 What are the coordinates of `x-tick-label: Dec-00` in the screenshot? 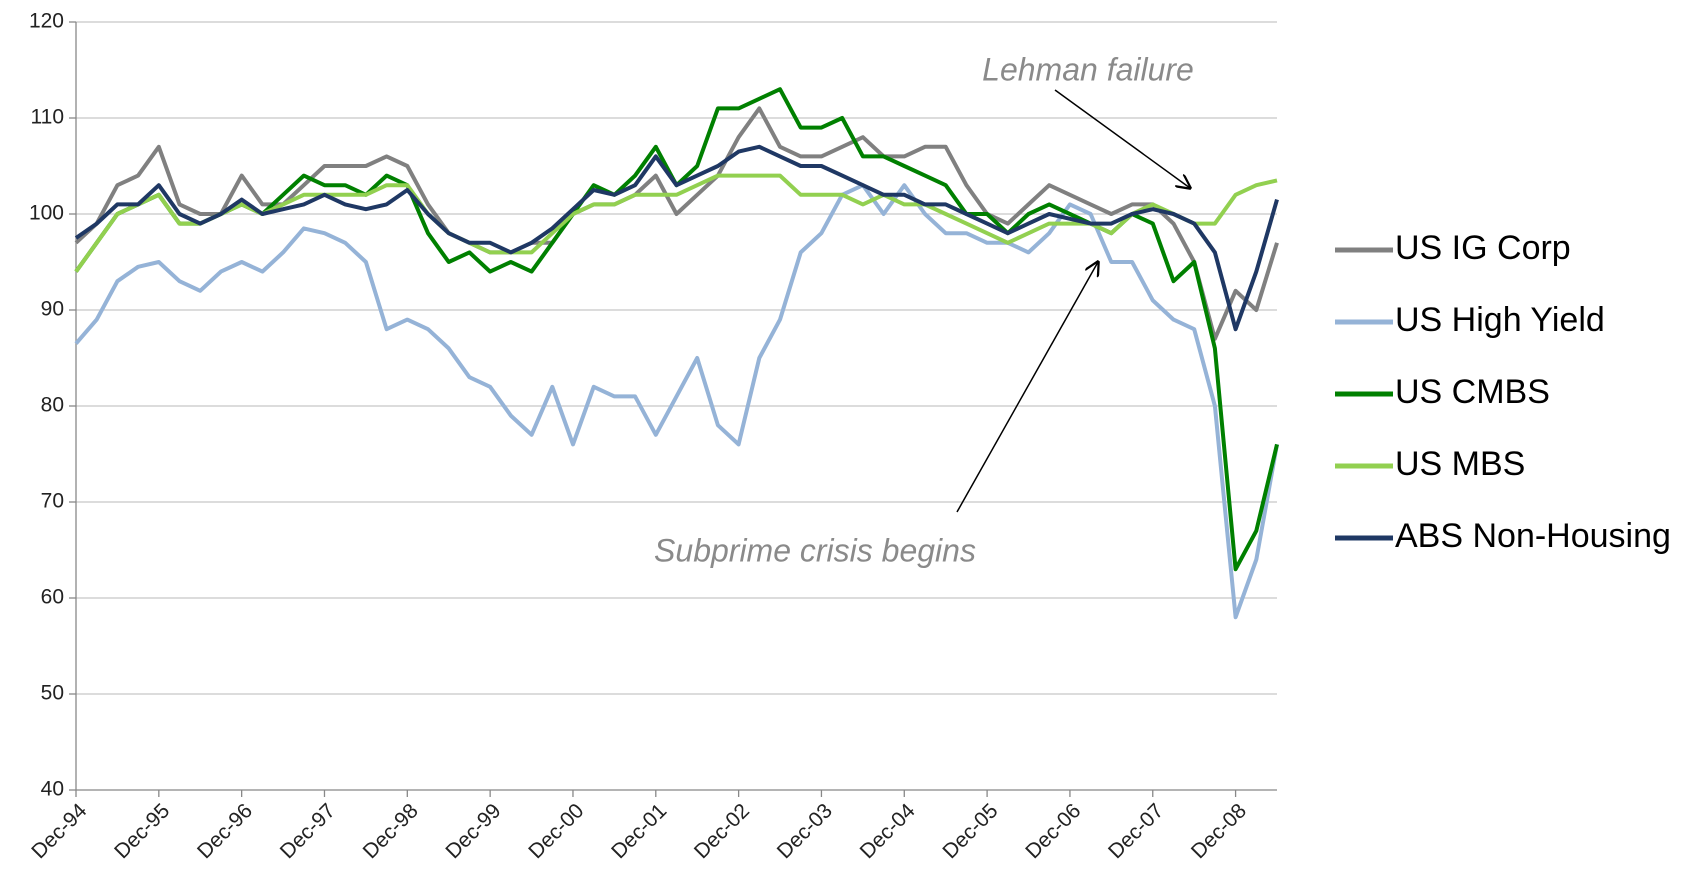 It's located at (556, 831).